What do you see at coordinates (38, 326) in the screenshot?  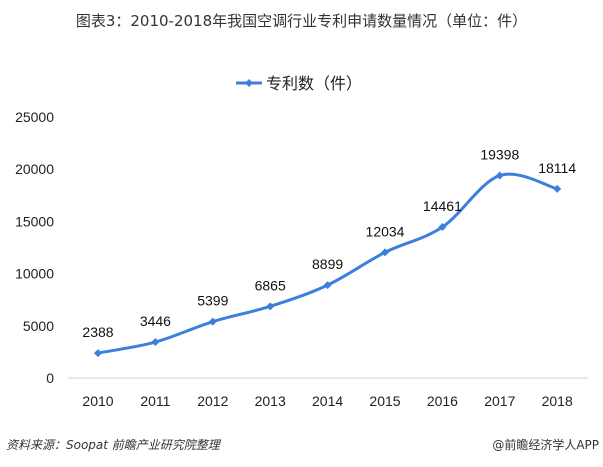 I see `y-tick-label: 5000` at bounding box center [38, 326].